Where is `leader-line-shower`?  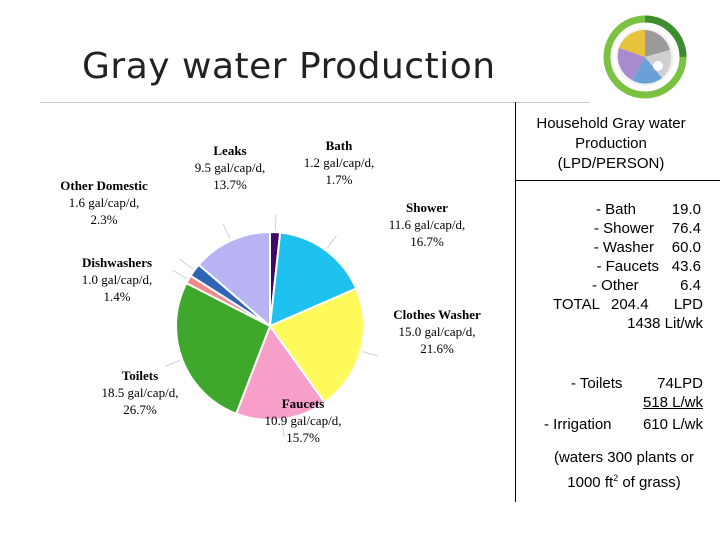
leader-line-shower is located at coordinates (331, 242).